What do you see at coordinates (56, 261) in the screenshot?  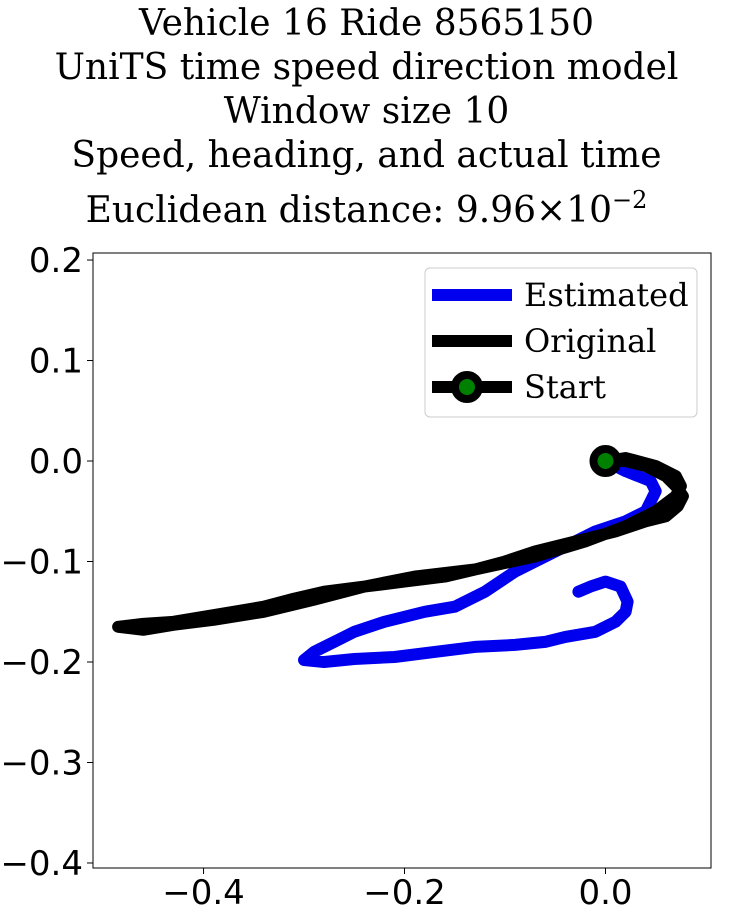 I see `y-tick-label: 0.2` at bounding box center [56, 261].